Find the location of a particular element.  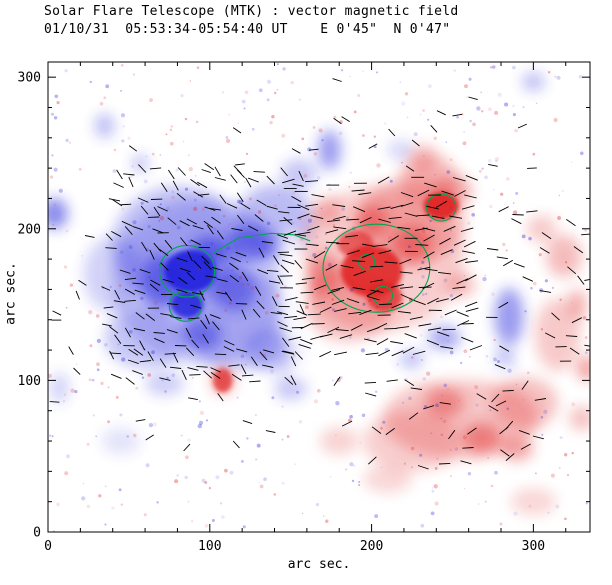

y-axis-label: arc sec. is located at coordinates (11, 293).